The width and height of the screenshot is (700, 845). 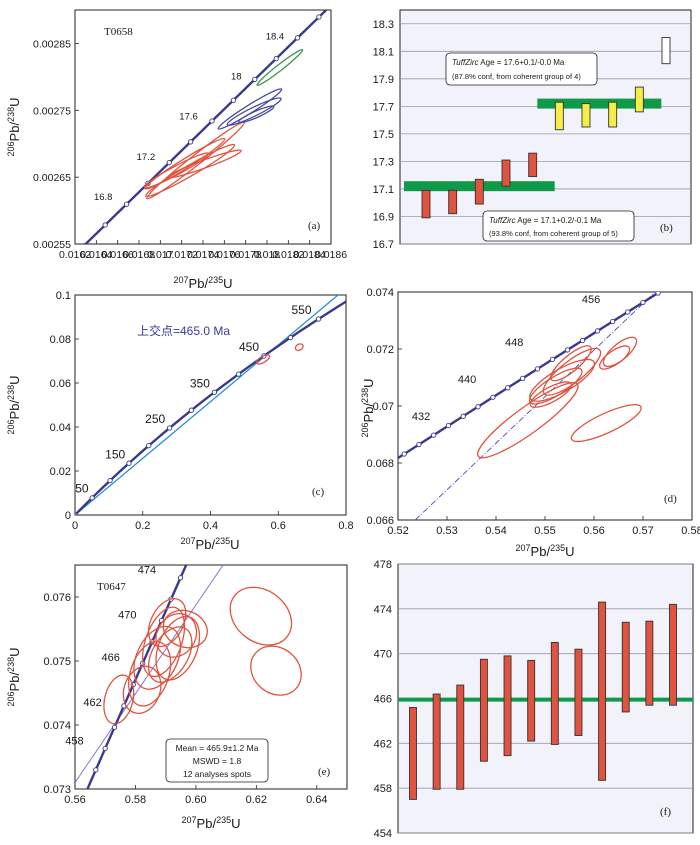 What do you see at coordinates (256, 800) in the screenshot?
I see `x-tick-label: 0.62` at bounding box center [256, 800].